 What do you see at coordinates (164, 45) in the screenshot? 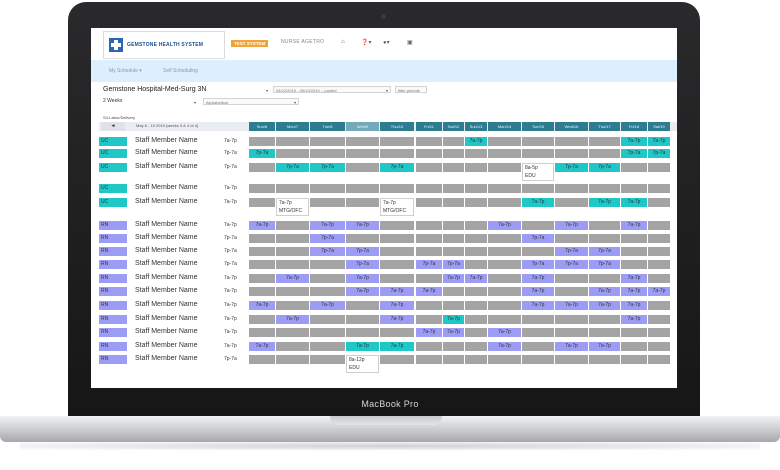
I see `logo: GEMSTONE HEALTH SYSTEM` at bounding box center [164, 45].